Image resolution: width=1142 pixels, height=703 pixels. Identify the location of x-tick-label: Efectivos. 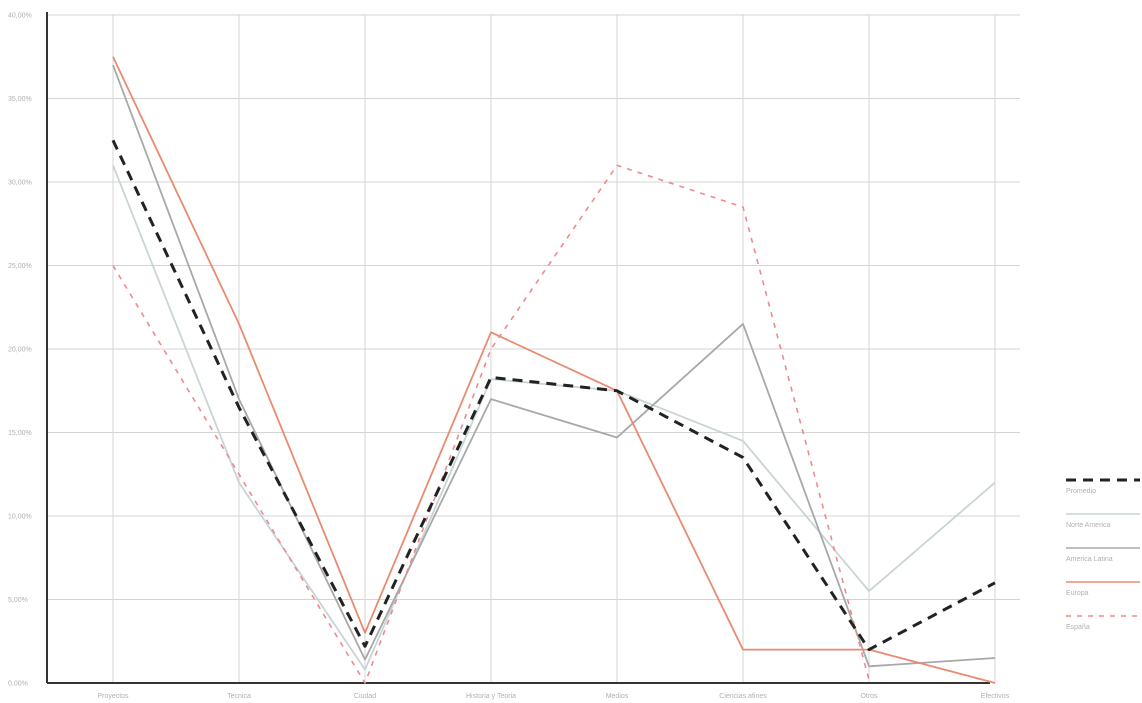
(995, 696).